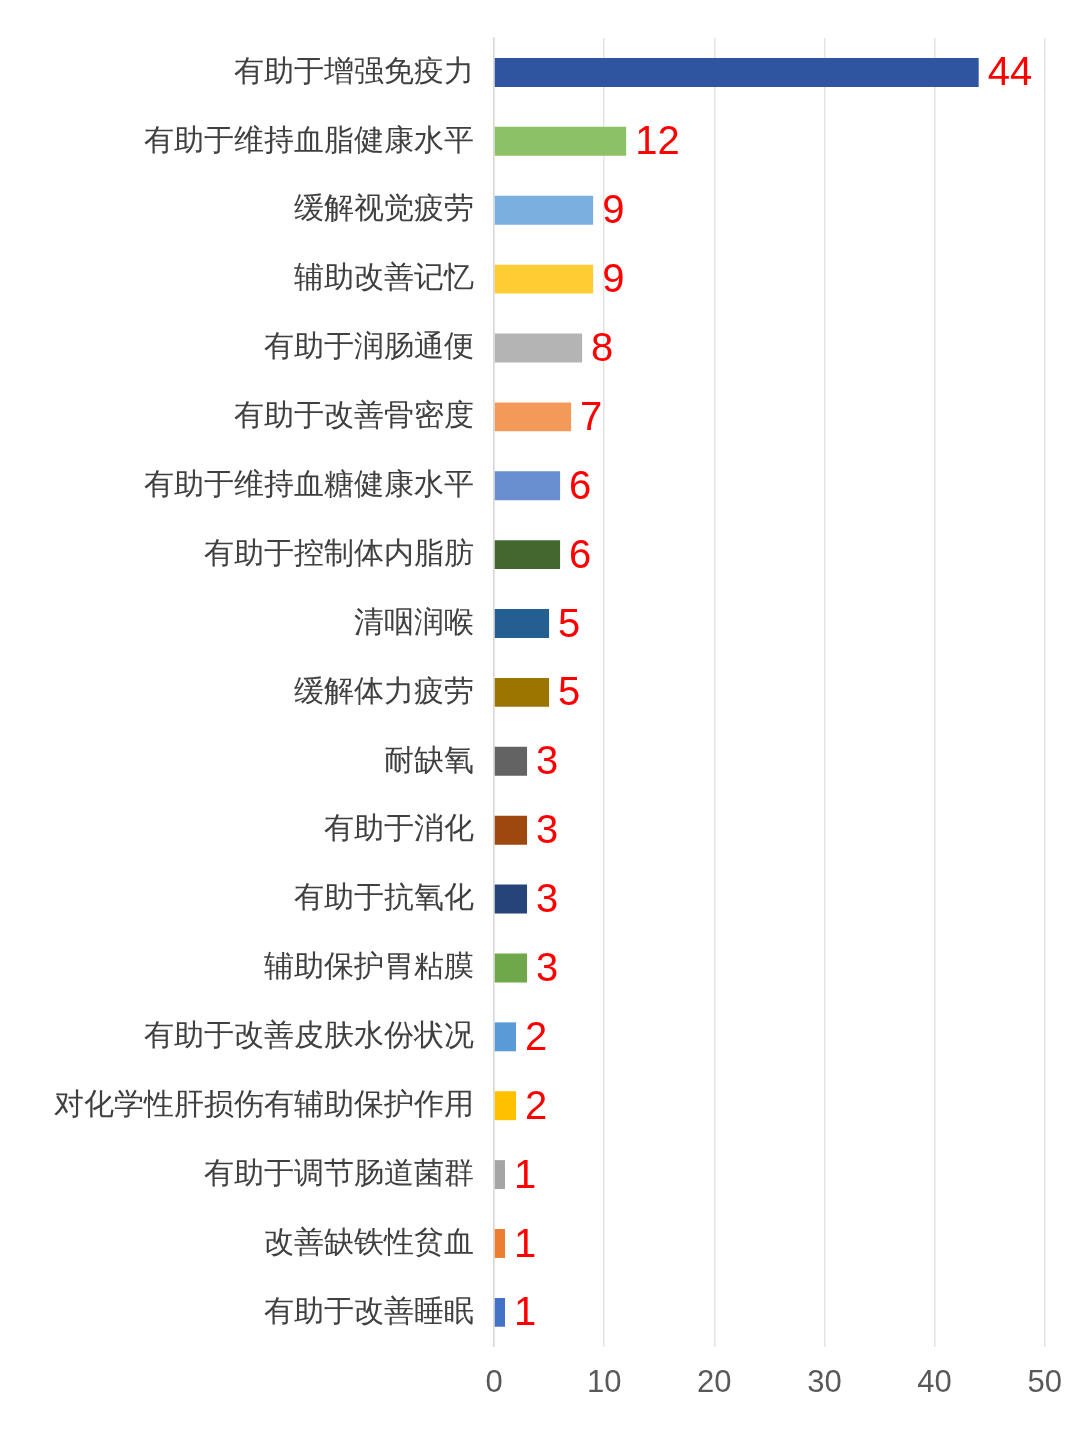 The height and width of the screenshot is (1432, 1080). Describe the element at coordinates (369, 1241) in the screenshot. I see `y-tick-label: 改善缺铁性贫血` at that location.